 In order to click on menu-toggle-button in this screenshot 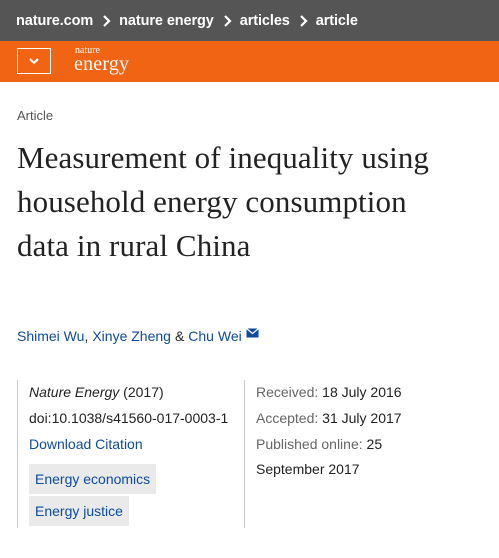, I will do `click(34, 61)`.